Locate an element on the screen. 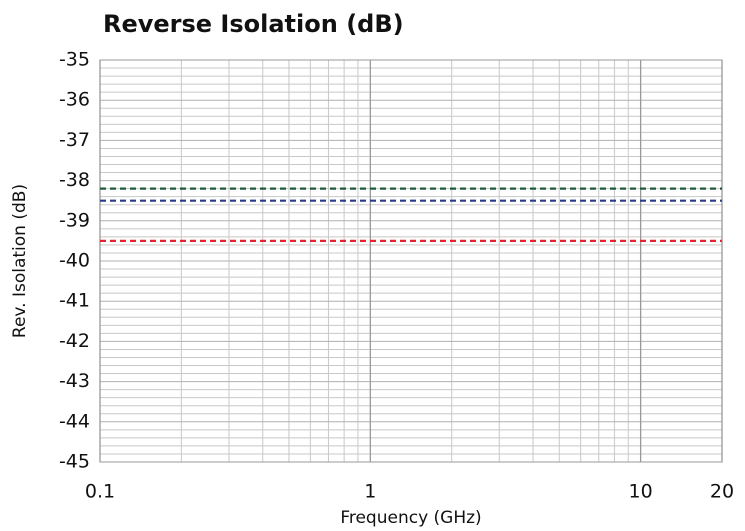 The image size is (745, 531). x-tick-label: 0.1 is located at coordinates (100, 492).